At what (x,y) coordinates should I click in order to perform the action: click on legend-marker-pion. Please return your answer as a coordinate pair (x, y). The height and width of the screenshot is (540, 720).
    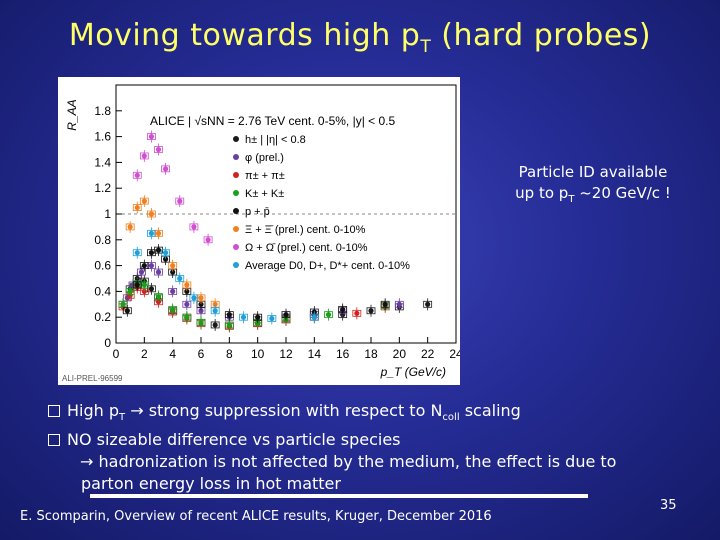
    Looking at the image, I should click on (236, 175).